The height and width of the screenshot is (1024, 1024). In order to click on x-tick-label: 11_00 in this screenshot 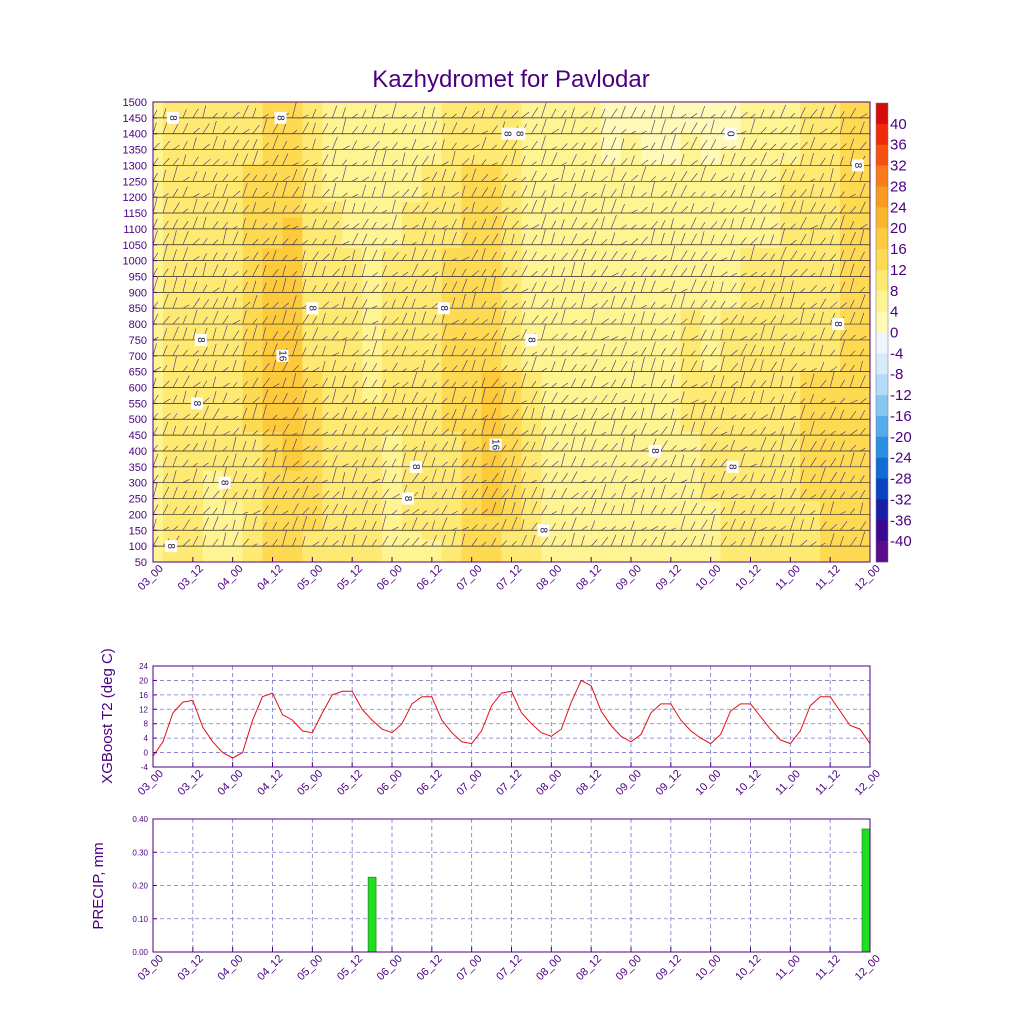, I will do `click(788, 783)`.